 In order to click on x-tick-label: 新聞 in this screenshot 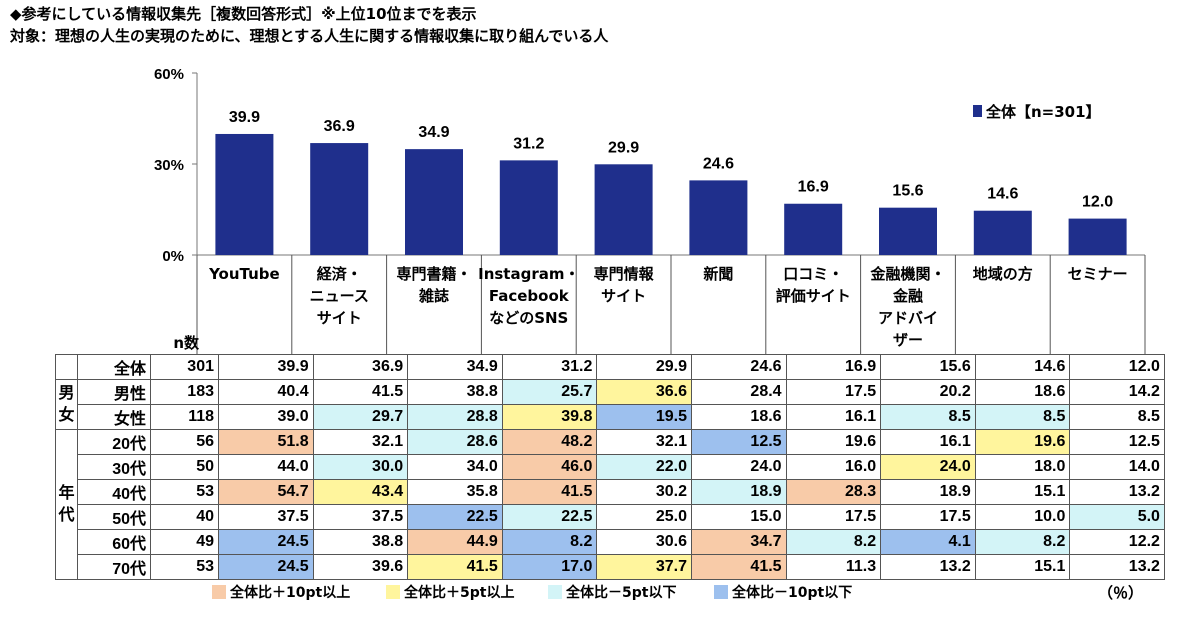, I will do `click(718, 274)`.